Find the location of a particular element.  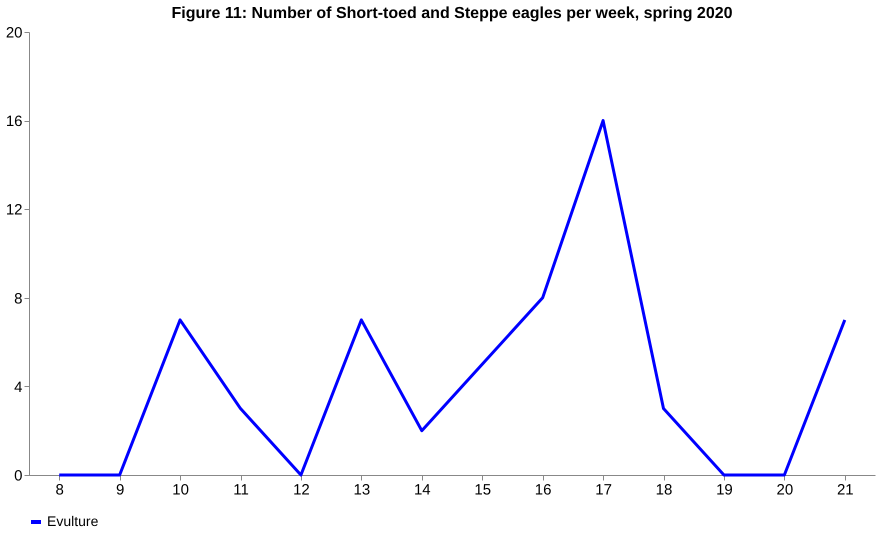

y-tick-label: 4 is located at coordinates (18, 387).